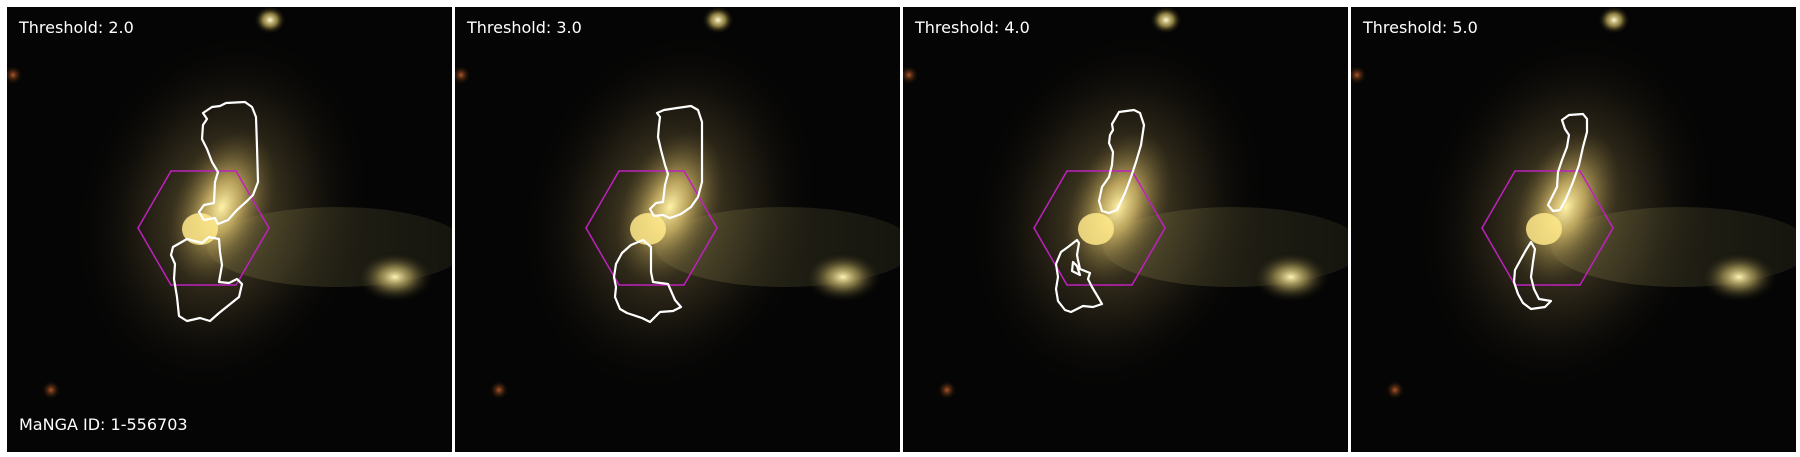  Describe the element at coordinates (1420, 27) in the screenshot. I see `threshold-label: Threshold: 5.0` at that location.